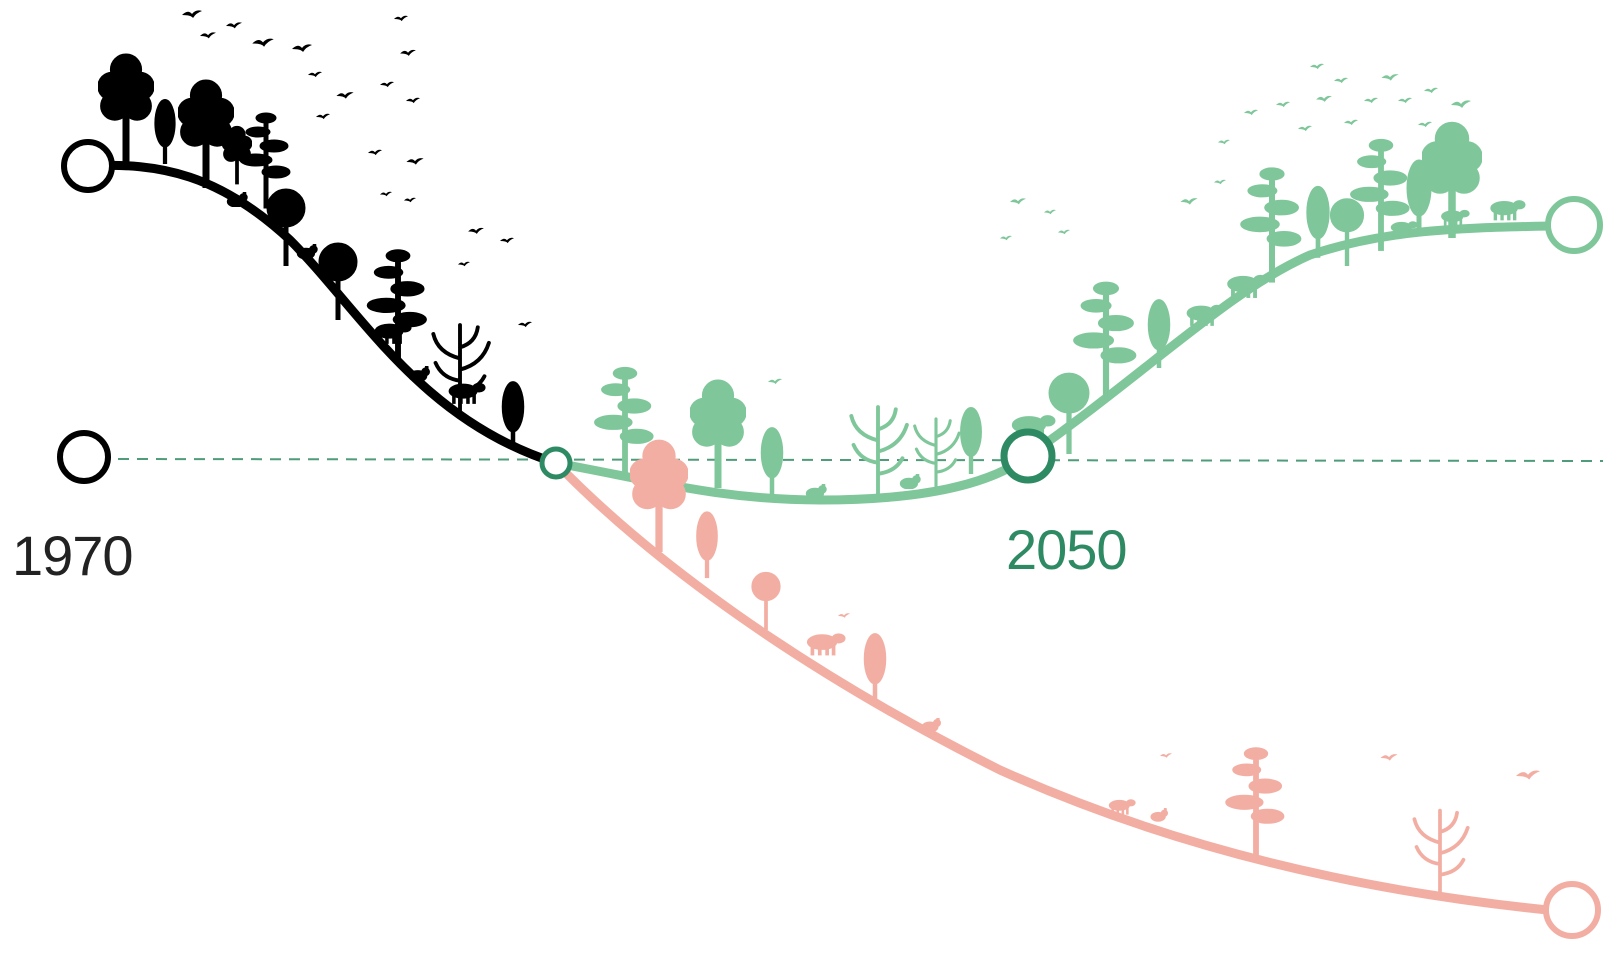 This screenshot has height=960, width=1603. I want to click on wolf-icon, so click(1455, 218).